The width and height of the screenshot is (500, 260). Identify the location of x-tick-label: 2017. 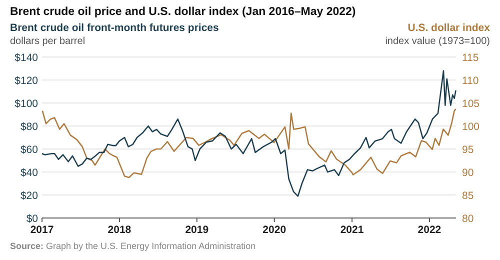
(42, 230).